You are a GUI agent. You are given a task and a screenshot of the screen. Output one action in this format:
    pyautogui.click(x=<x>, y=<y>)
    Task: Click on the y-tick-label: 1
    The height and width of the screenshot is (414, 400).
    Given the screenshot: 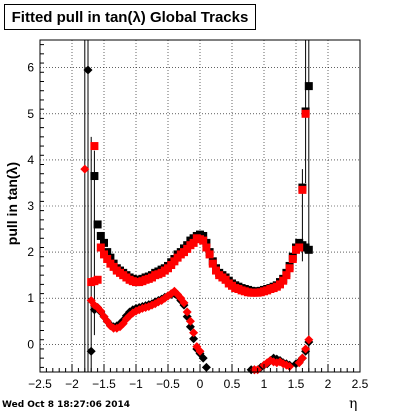 What is the action you would take?
    pyautogui.click(x=30, y=298)
    